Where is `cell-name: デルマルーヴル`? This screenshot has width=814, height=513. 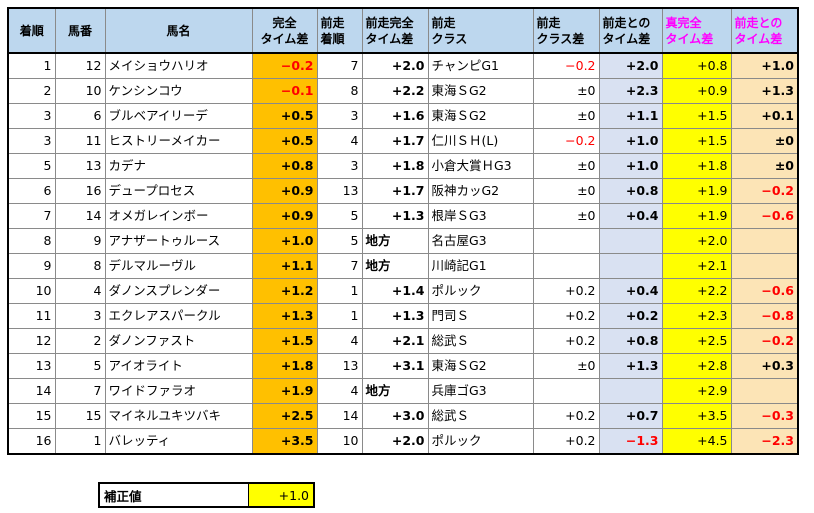 cell-name: デルマルーヴル is located at coordinates (178, 266).